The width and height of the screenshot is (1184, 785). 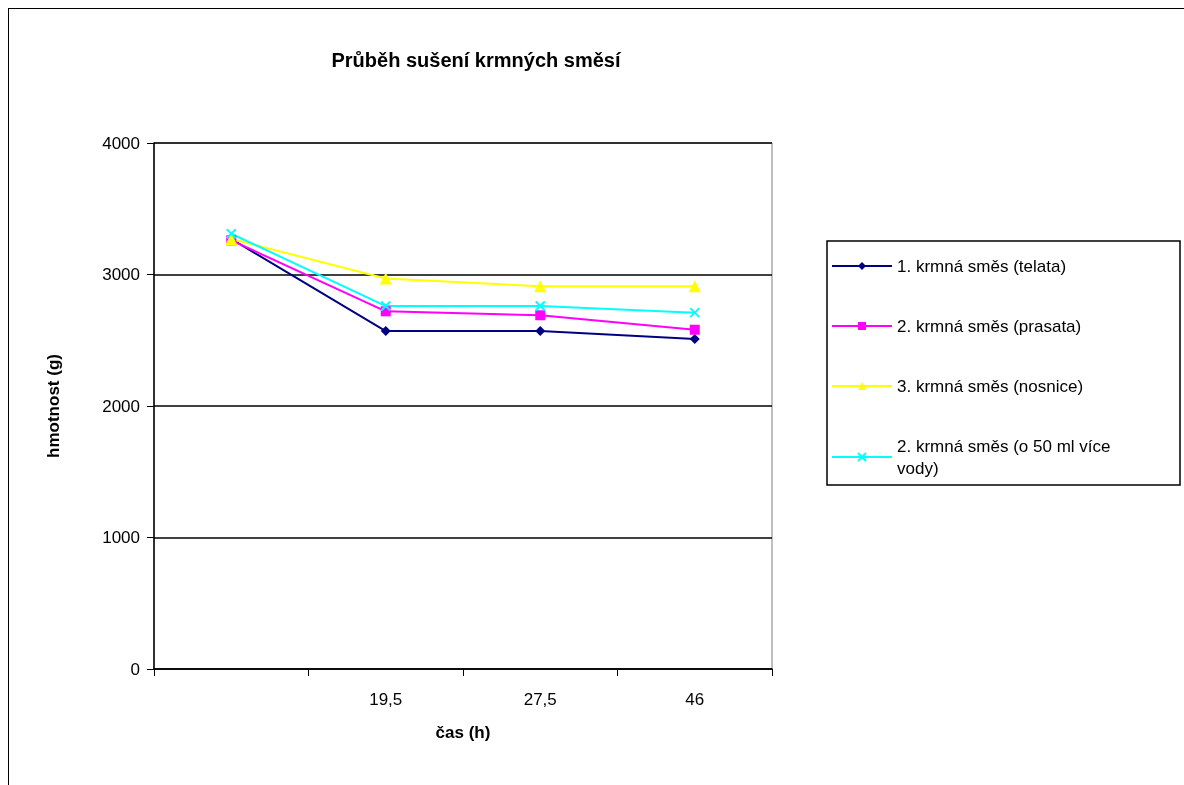 What do you see at coordinates (121, 406) in the screenshot?
I see `y-tick-label: 2000` at bounding box center [121, 406].